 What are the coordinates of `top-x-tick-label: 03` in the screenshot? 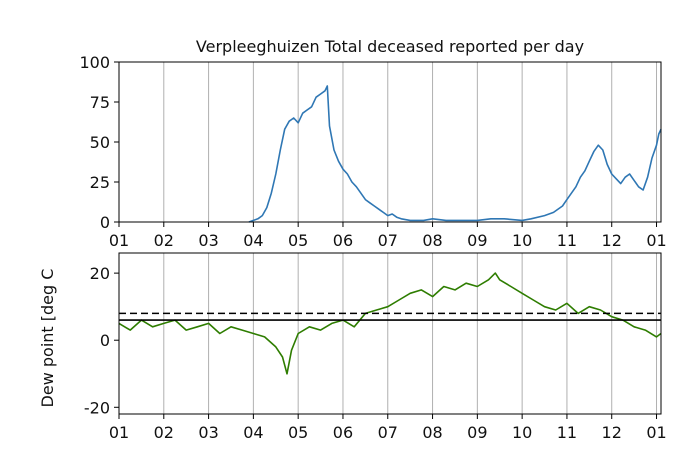 It's located at (208, 240).